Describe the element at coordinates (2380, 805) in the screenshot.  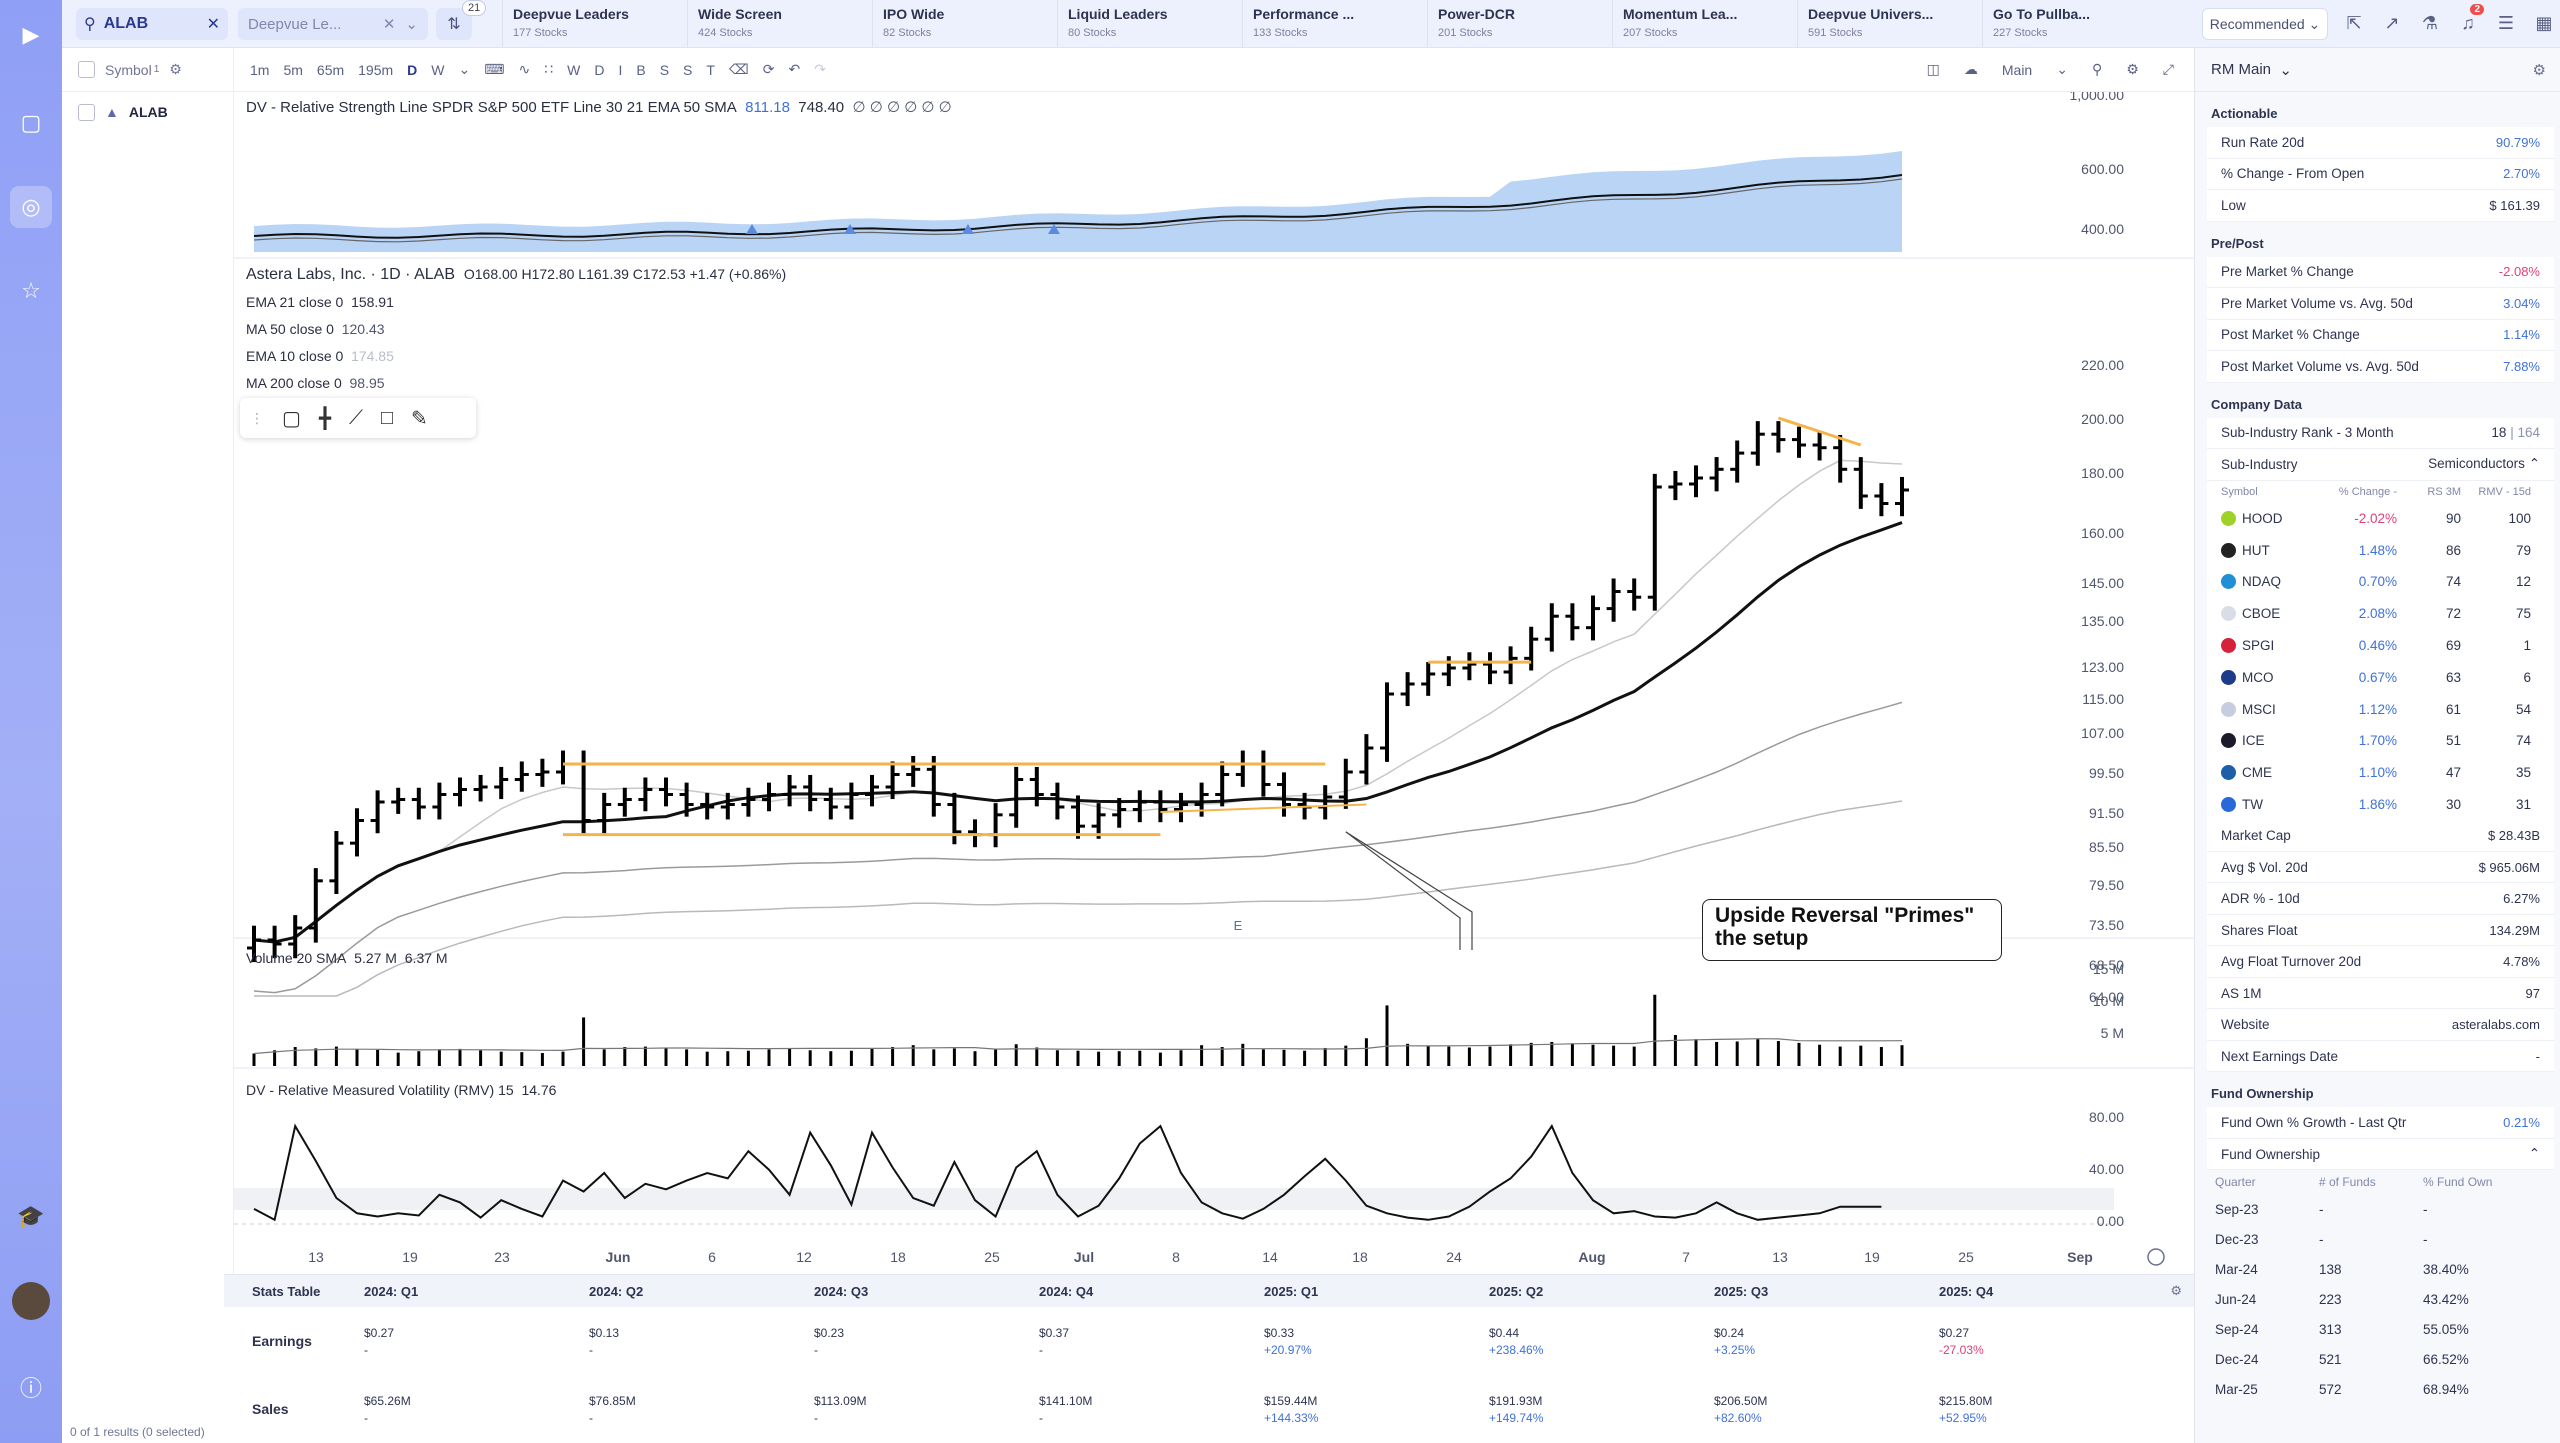
I see `peer-row: TW 1.86% 30 31` at that location.